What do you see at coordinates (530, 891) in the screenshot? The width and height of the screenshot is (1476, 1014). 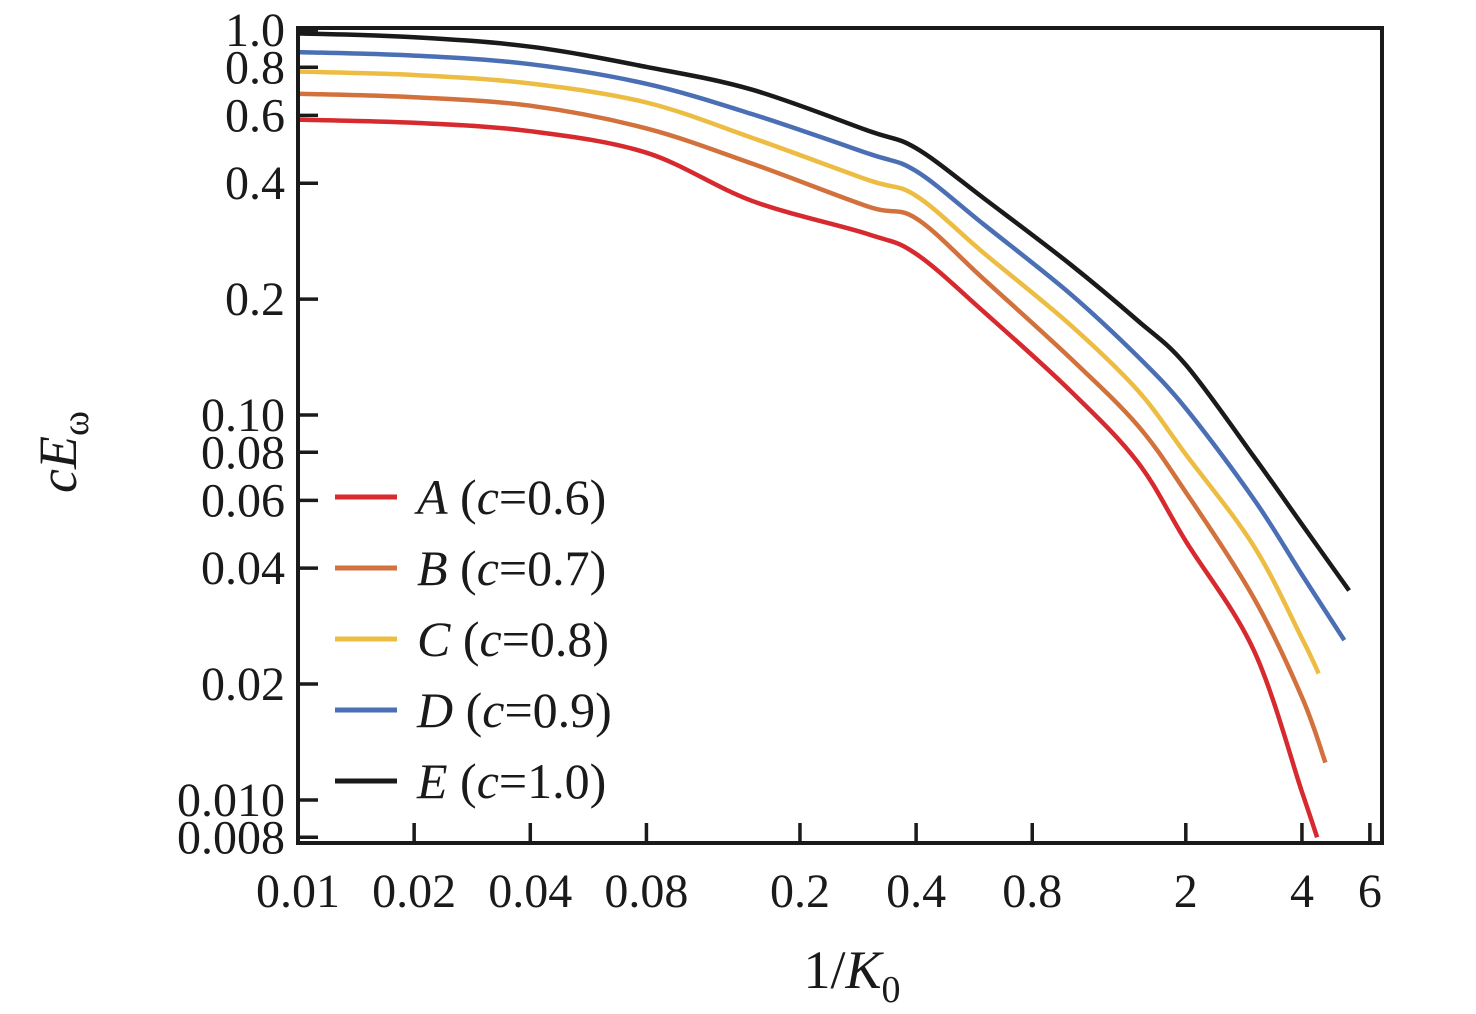 I see `x-tick-label: 0.04` at bounding box center [530, 891].